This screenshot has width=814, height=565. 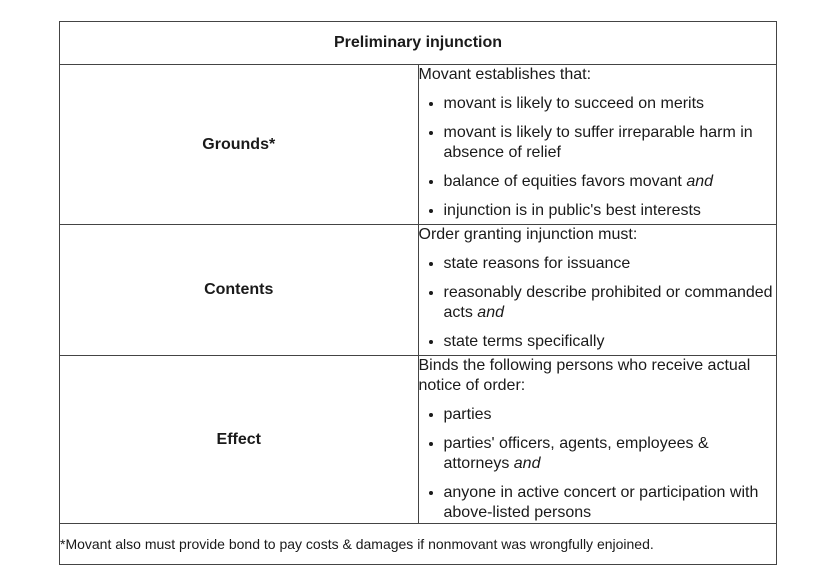 What do you see at coordinates (610, 415) in the screenshot?
I see `list-item: parties` at bounding box center [610, 415].